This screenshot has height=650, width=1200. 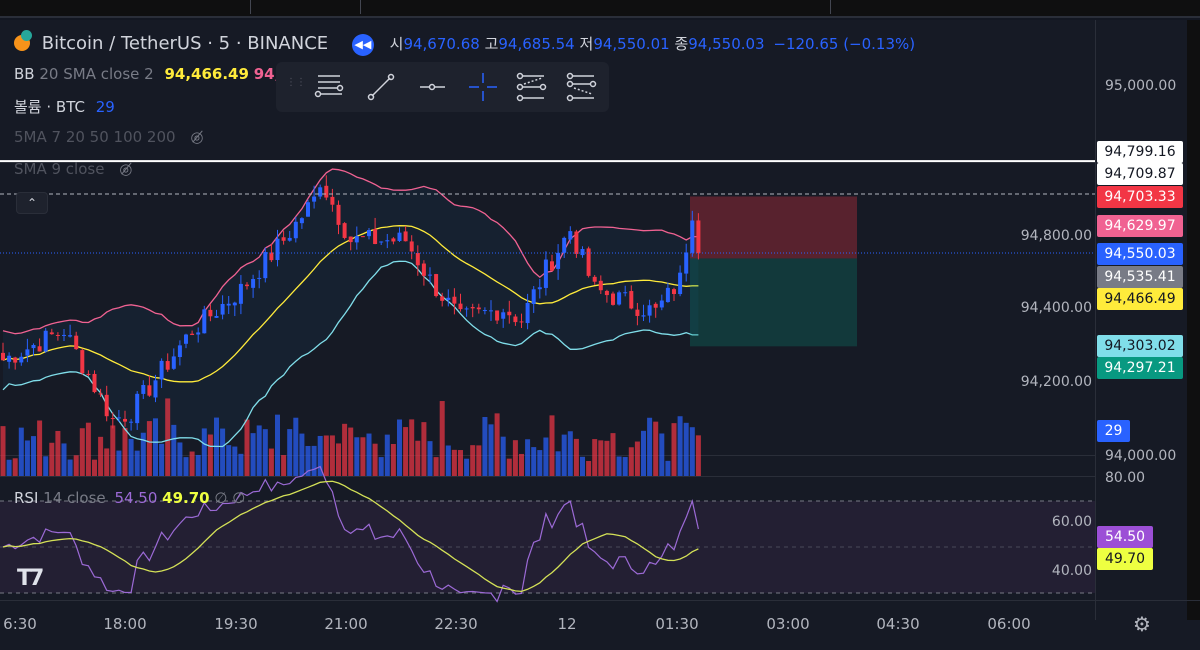 I want to click on drag-handle-icon: ⋮⋮, so click(x=296, y=82).